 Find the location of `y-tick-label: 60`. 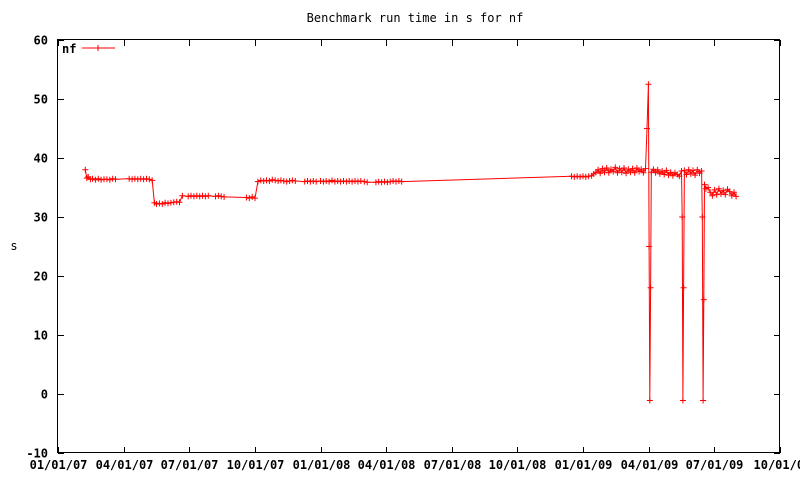

y-tick-label: 60 is located at coordinates (41, 41).